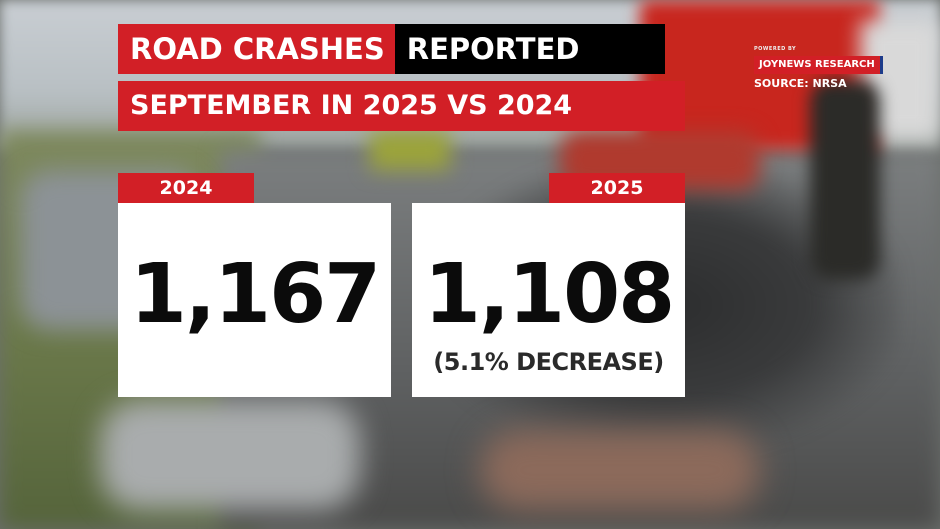  Describe the element at coordinates (620, 470) in the screenshot. I see `bg-dirt` at that location.